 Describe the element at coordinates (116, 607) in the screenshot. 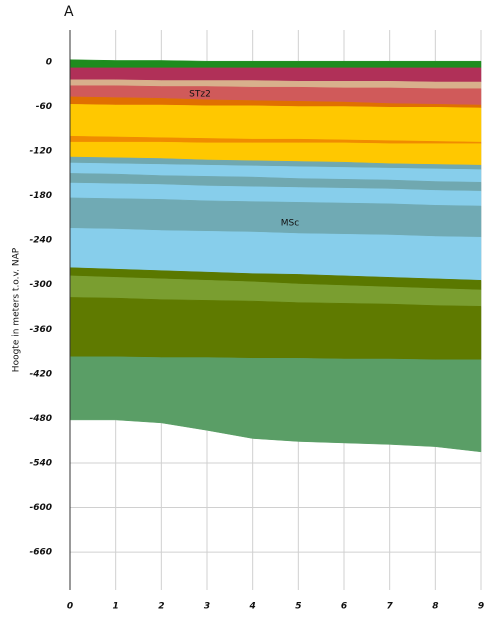

I see `x-tick-label: 1` at that location.